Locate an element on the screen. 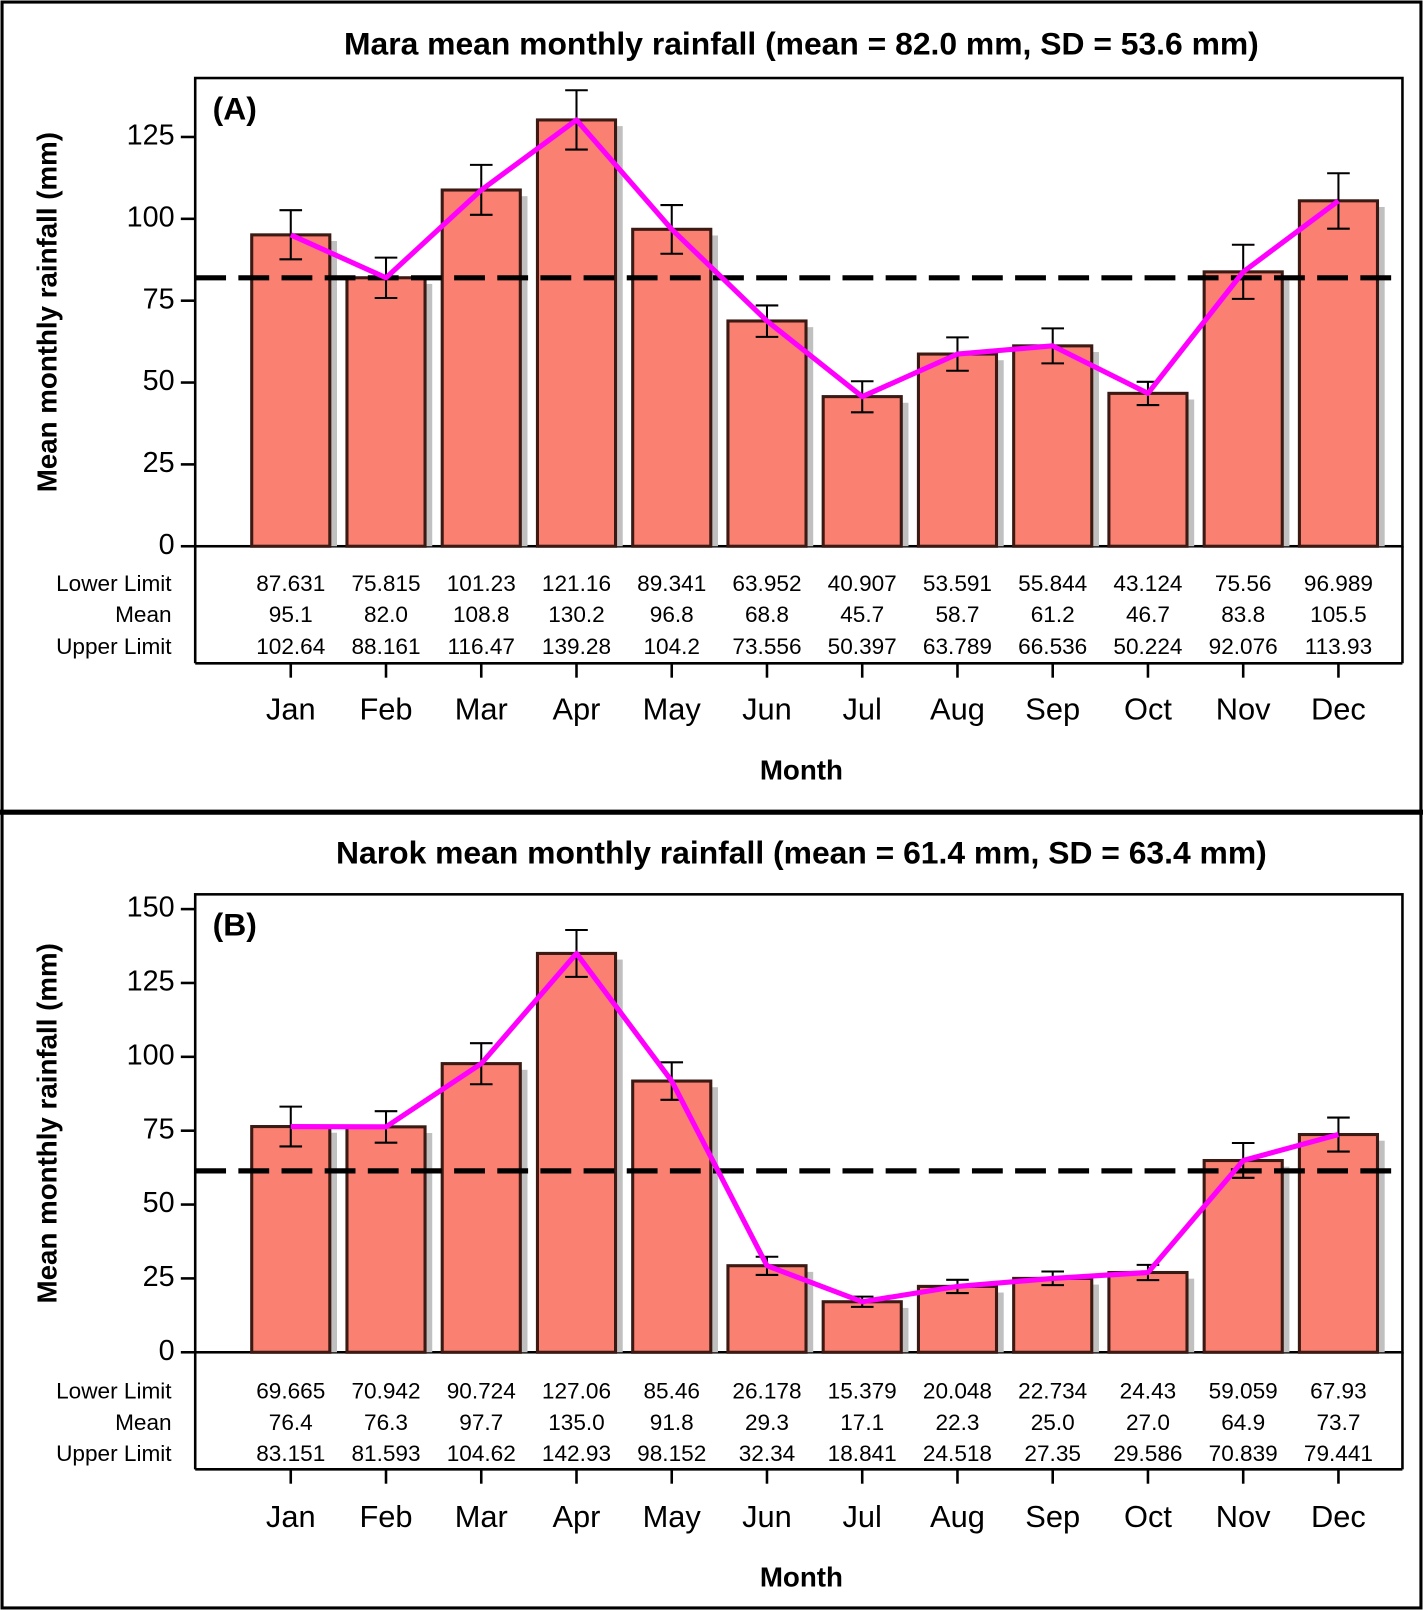  table-cell: 81.593 is located at coordinates (385, 1453).